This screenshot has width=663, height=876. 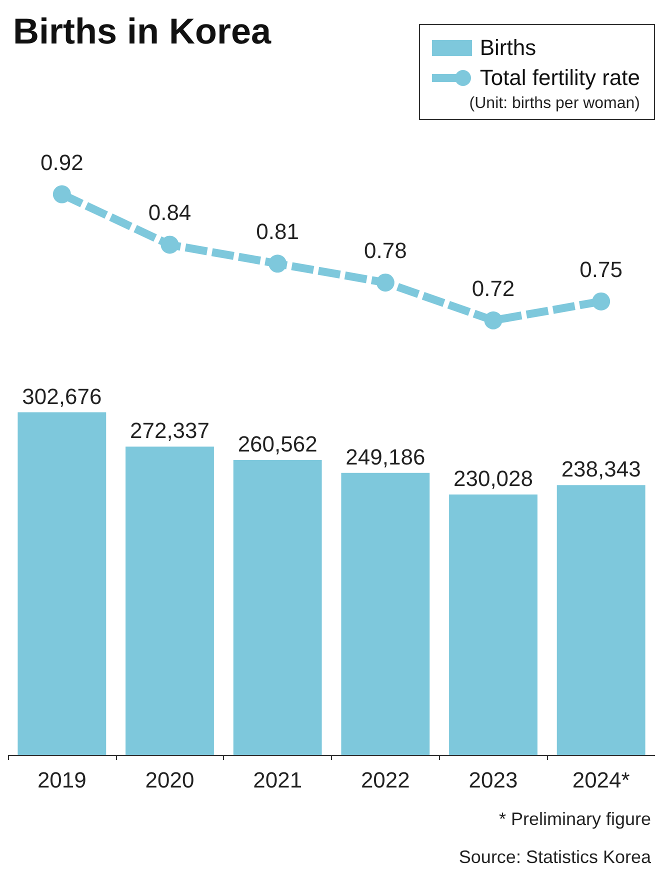 What do you see at coordinates (560, 78) in the screenshot?
I see `legend-label: Total fertility rate` at bounding box center [560, 78].